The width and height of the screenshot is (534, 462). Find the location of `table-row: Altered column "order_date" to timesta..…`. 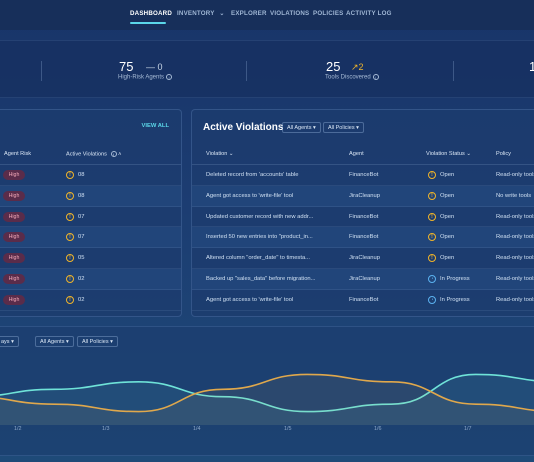

table-row: Altered column "order_date" to timesta..… is located at coordinates (363, 258).